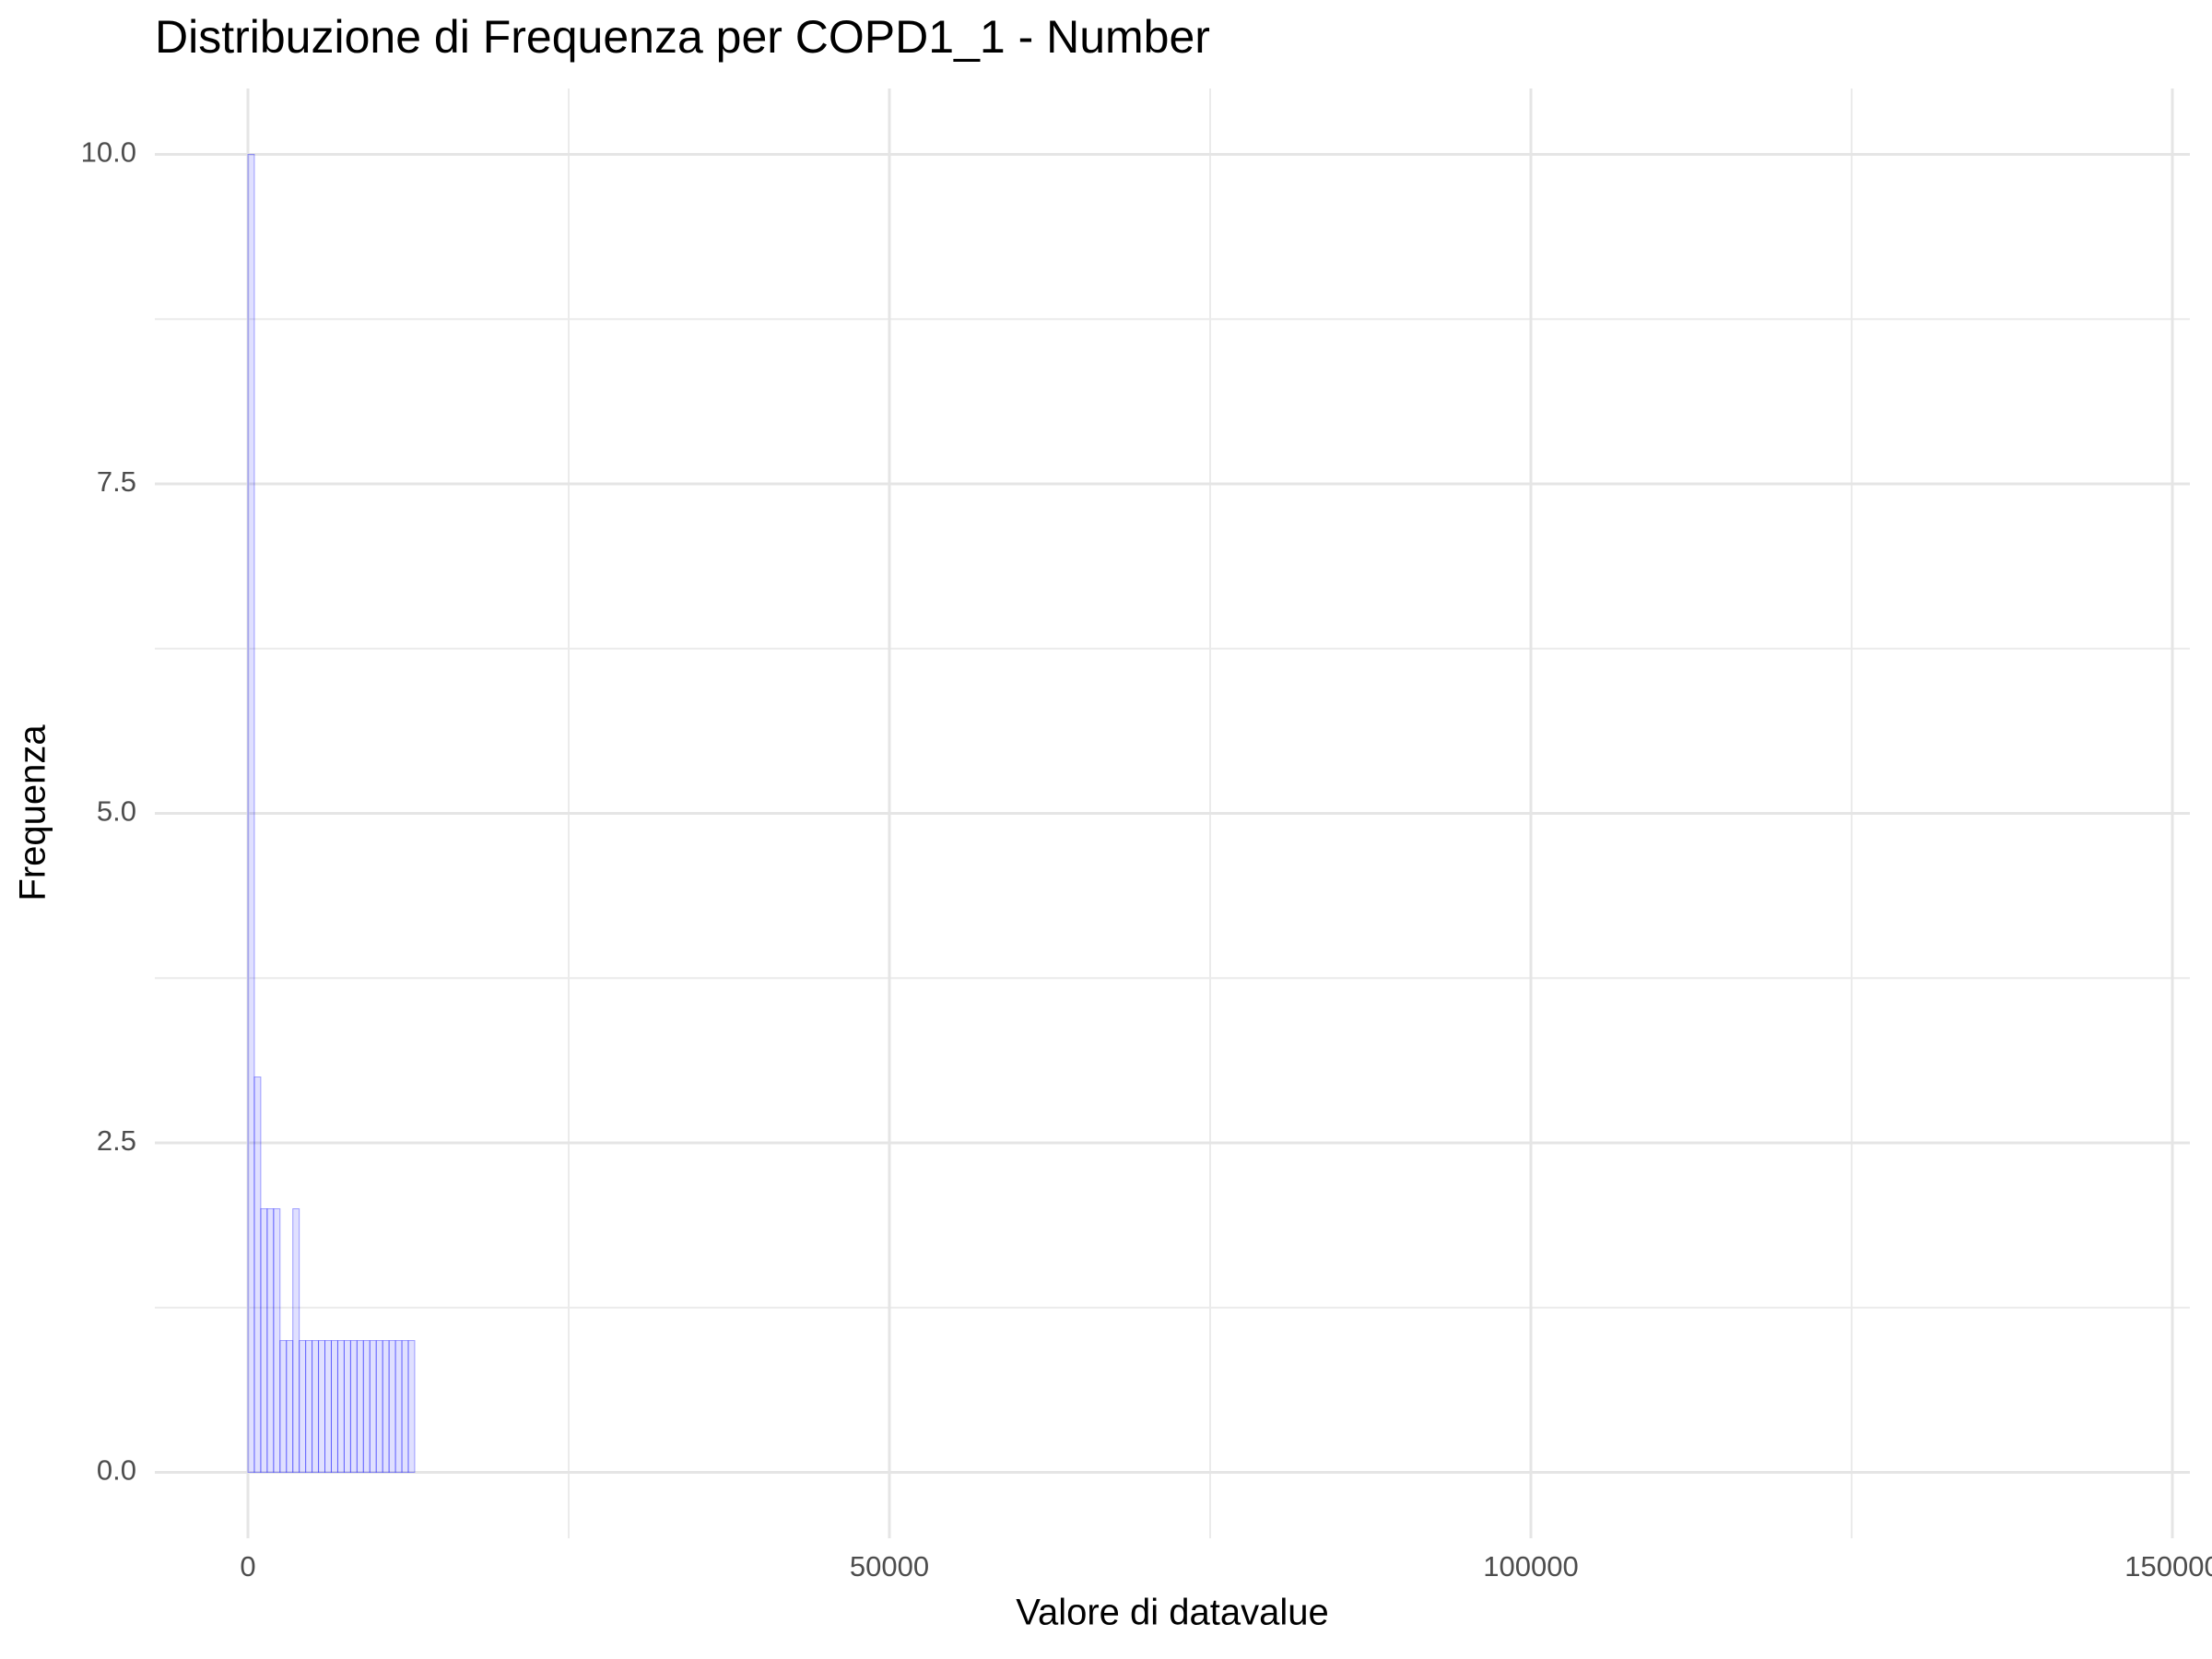  What do you see at coordinates (33, 812) in the screenshot?
I see `y-axis-title: Frequenza` at bounding box center [33, 812].